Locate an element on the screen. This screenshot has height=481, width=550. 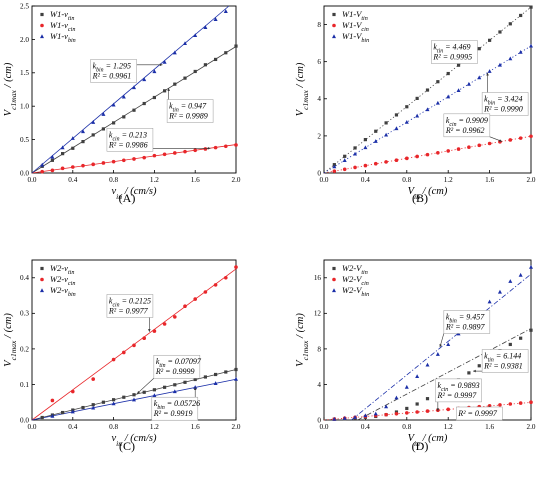
y-tick-label: 0.5 is located at coordinates (24, 140).